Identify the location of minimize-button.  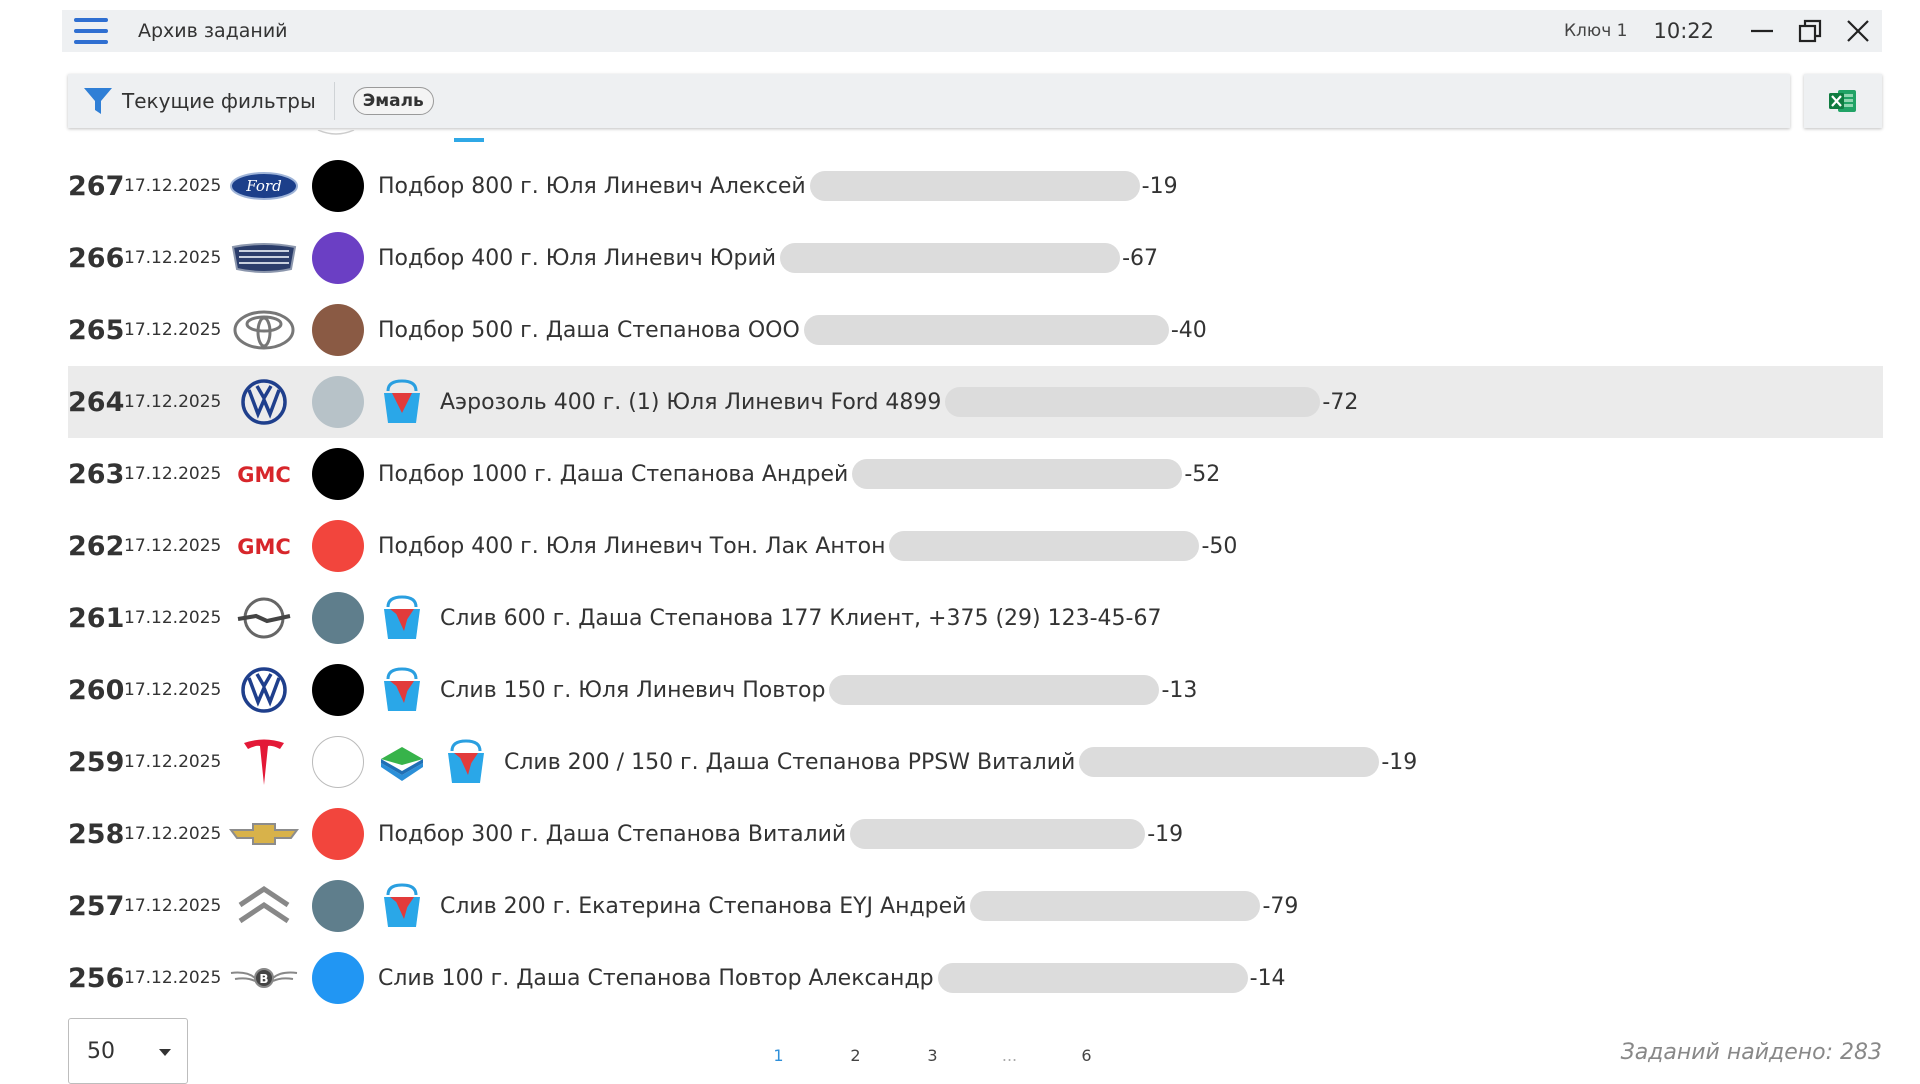
(1762, 31).